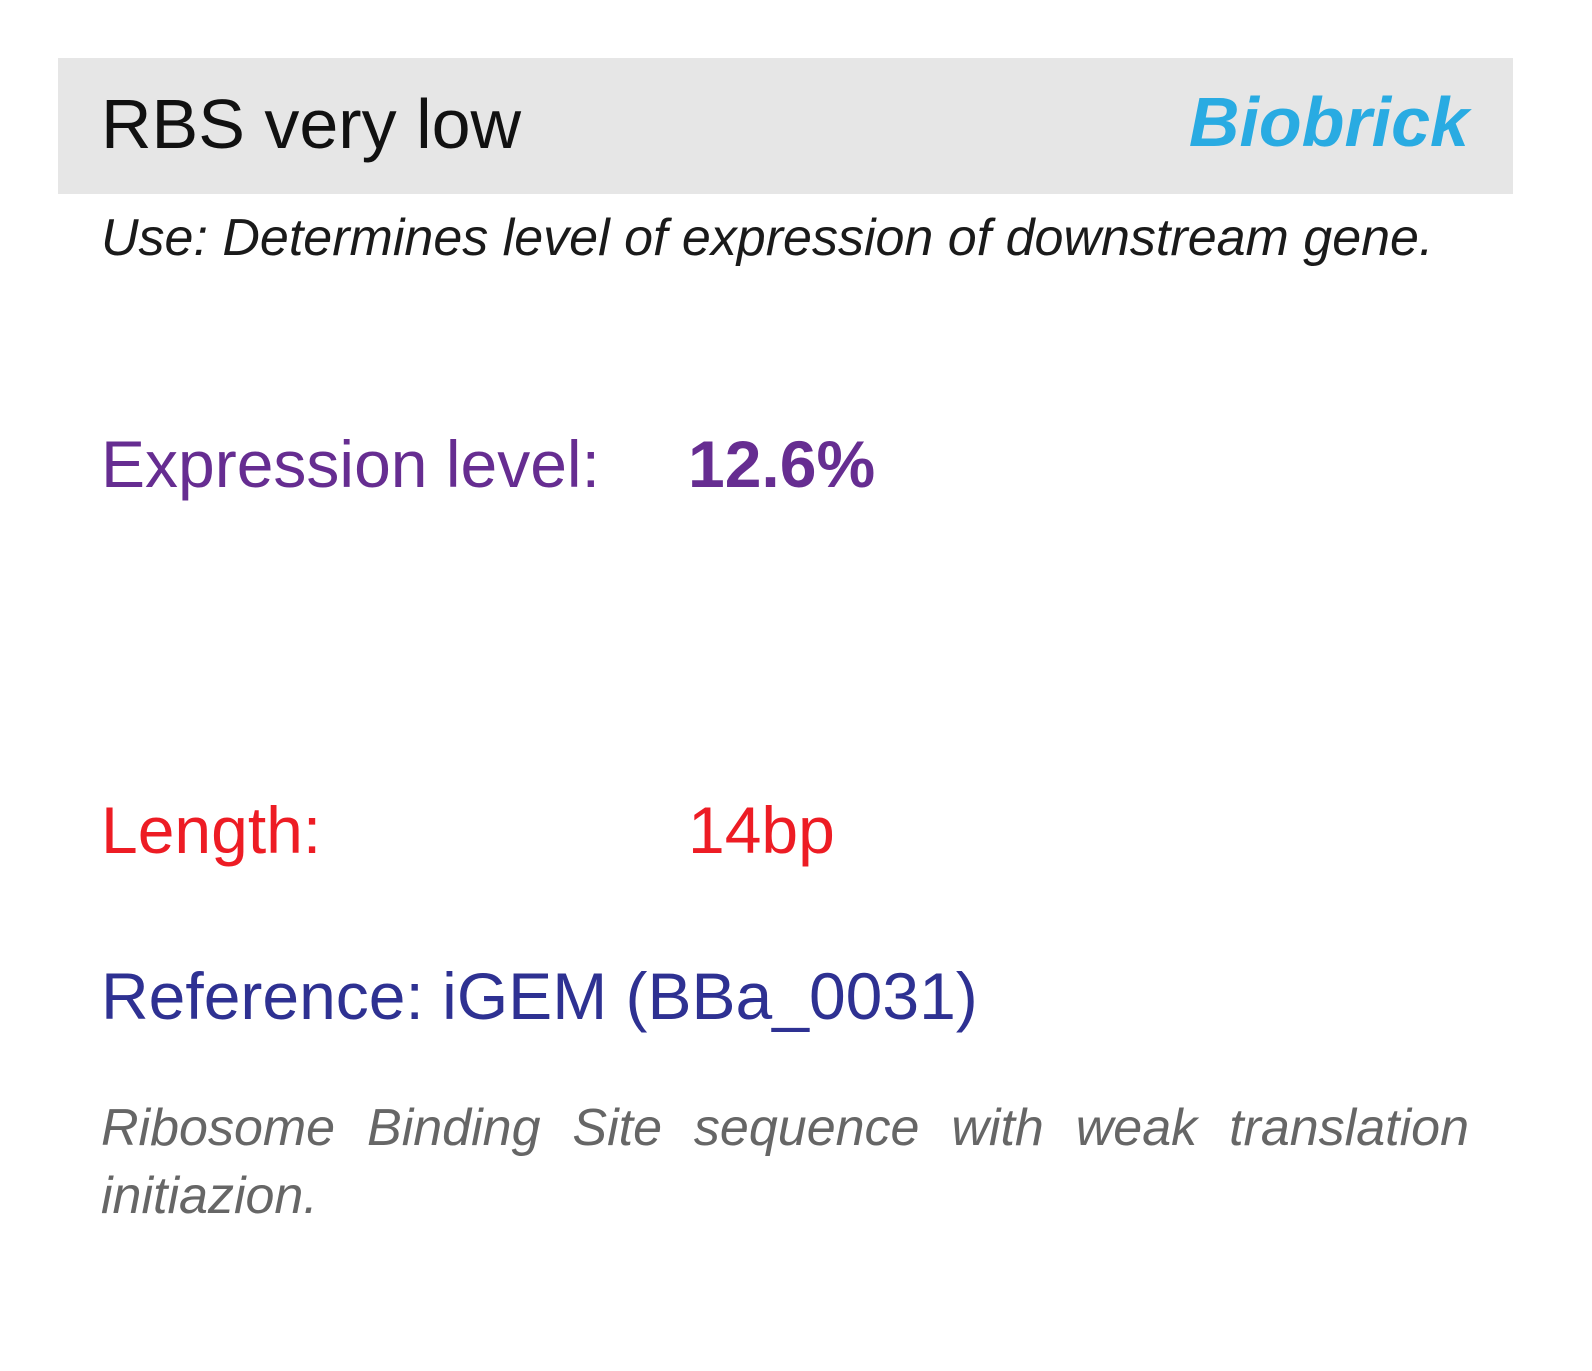  What do you see at coordinates (1328, 122) in the screenshot?
I see `biobrick-label: Biobrick` at bounding box center [1328, 122].